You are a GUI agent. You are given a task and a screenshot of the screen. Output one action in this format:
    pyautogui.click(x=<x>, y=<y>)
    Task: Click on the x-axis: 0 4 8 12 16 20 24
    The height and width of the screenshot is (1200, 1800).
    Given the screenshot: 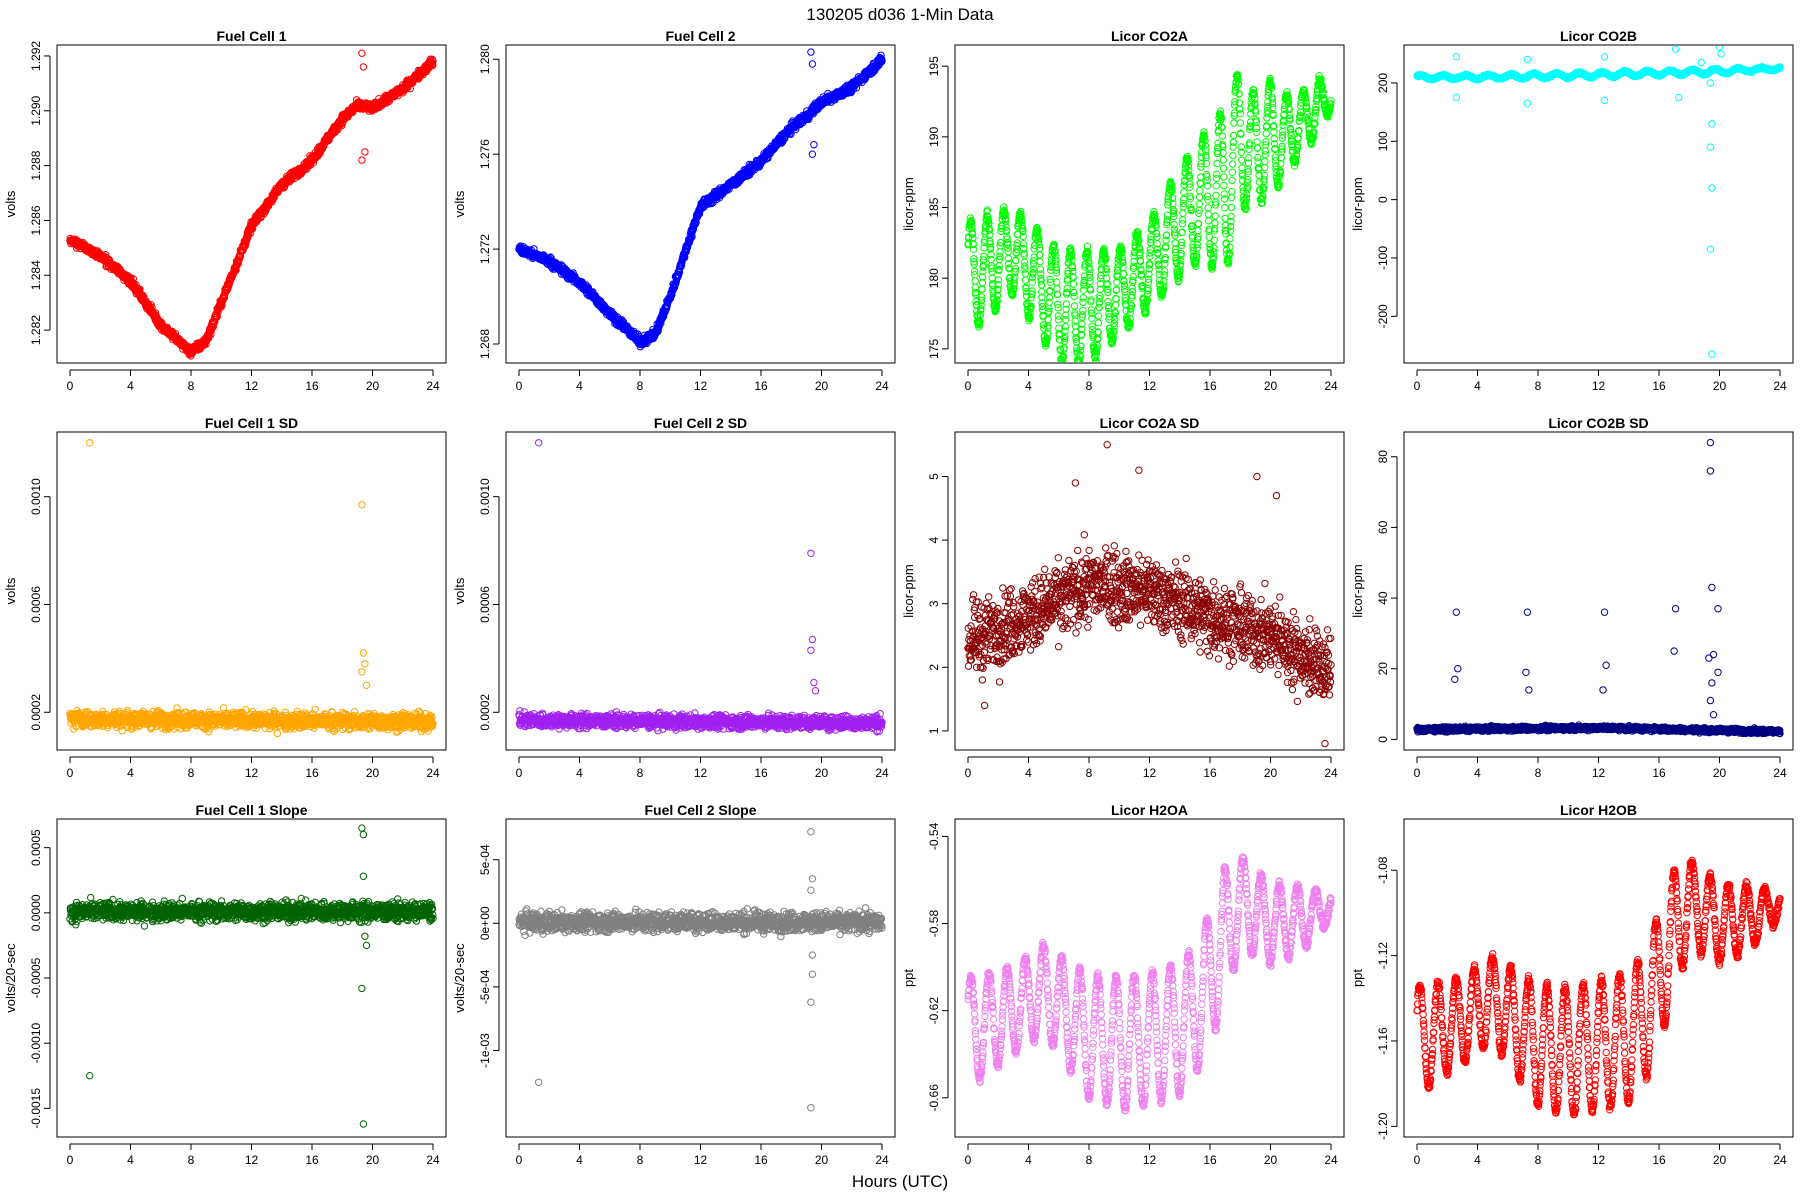 What is the action you would take?
    pyautogui.click(x=253, y=381)
    